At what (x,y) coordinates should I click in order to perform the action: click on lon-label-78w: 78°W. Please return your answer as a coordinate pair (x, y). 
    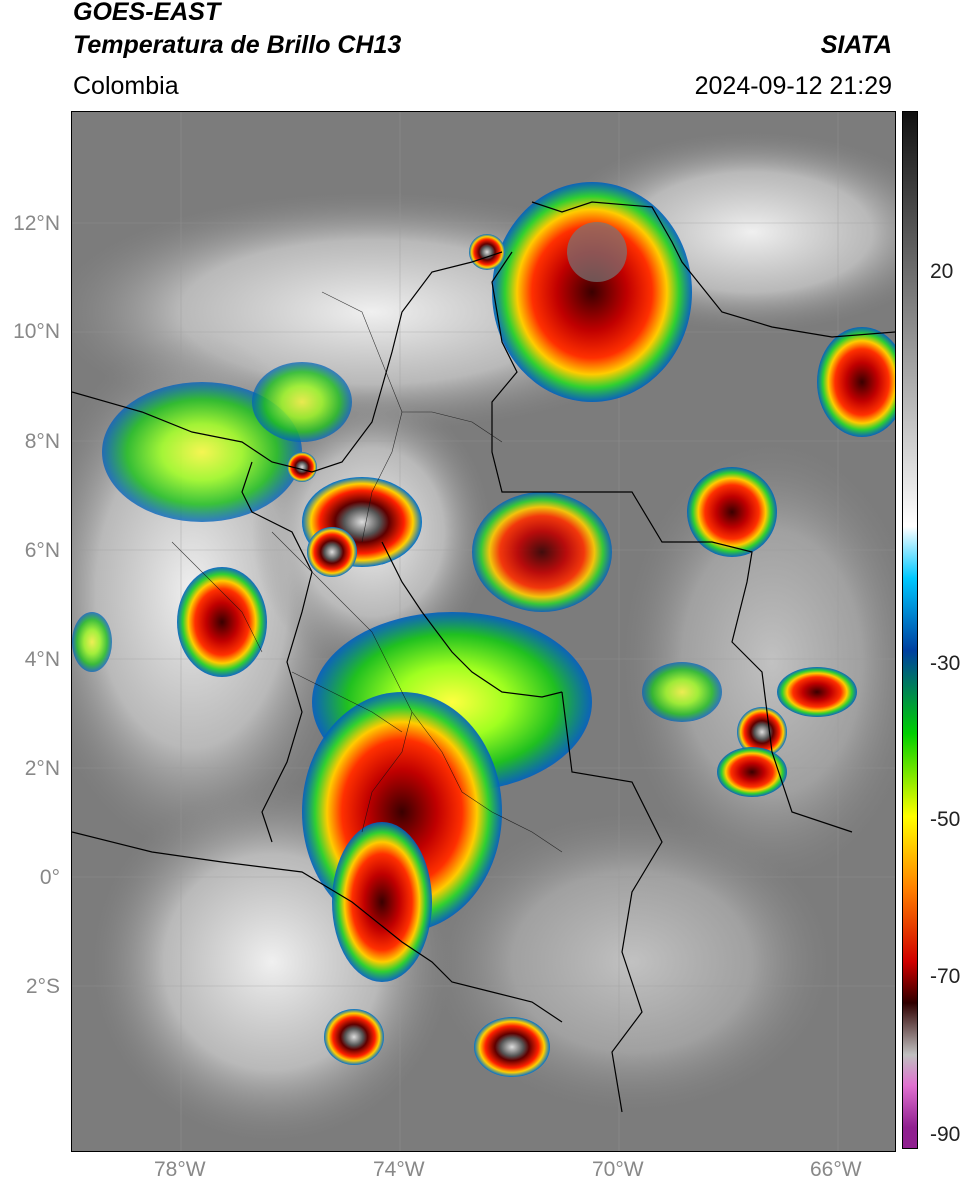
    Looking at the image, I should click on (180, 1169).